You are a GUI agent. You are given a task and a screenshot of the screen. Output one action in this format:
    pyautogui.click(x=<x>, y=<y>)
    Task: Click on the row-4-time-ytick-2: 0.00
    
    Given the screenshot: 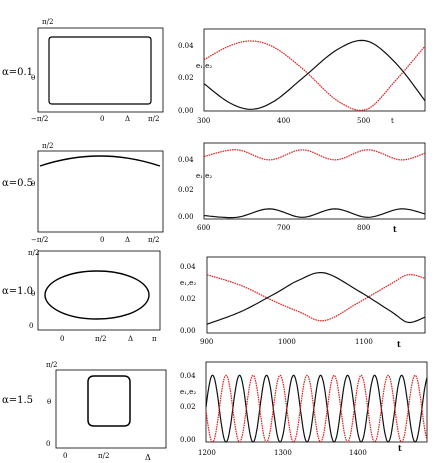 What is the action you would take?
    pyautogui.click(x=188, y=440)
    